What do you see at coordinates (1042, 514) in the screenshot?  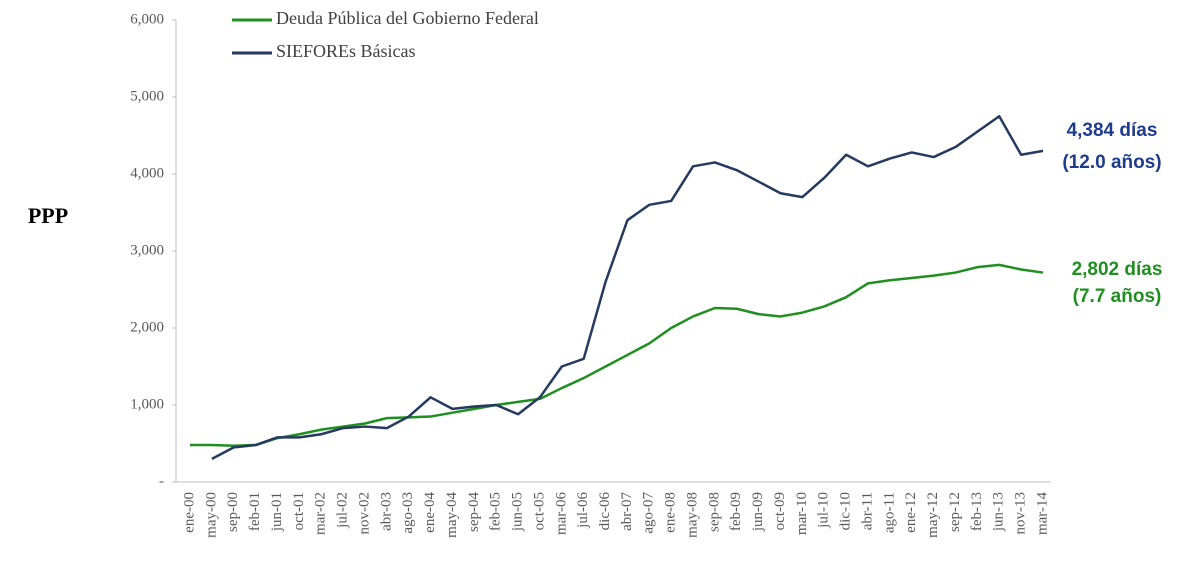 I see `x-tick-label: mar-14` at bounding box center [1042, 514].